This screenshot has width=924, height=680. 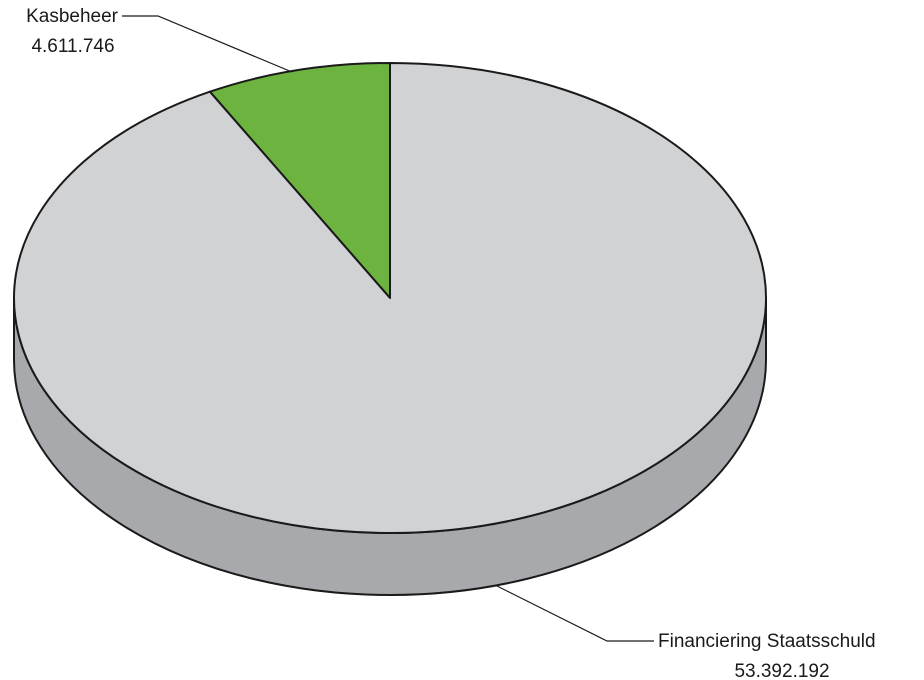 What do you see at coordinates (574, 613) in the screenshot?
I see `leader-line-financiering-staatsschuld` at bounding box center [574, 613].